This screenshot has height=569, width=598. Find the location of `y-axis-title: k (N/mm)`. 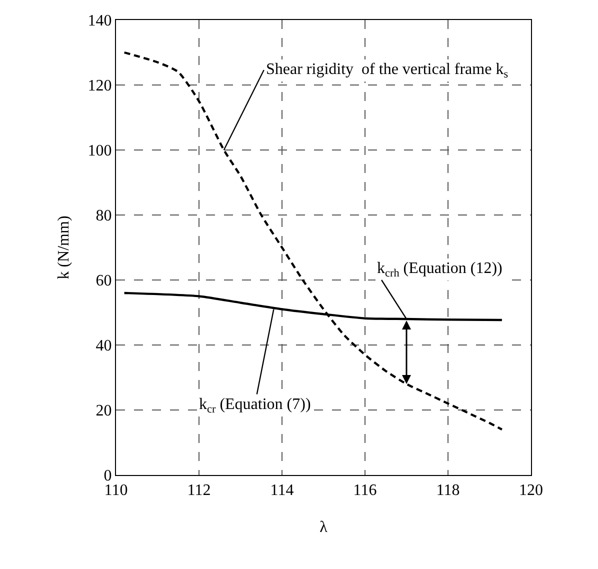

y-axis-title: k (N/mm) is located at coordinates (64, 248).